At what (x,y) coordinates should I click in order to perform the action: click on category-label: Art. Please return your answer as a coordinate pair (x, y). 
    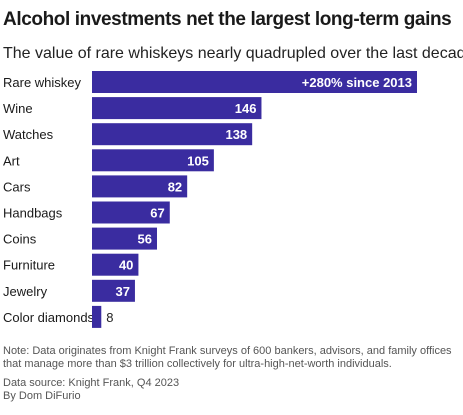
    Looking at the image, I should click on (11, 160).